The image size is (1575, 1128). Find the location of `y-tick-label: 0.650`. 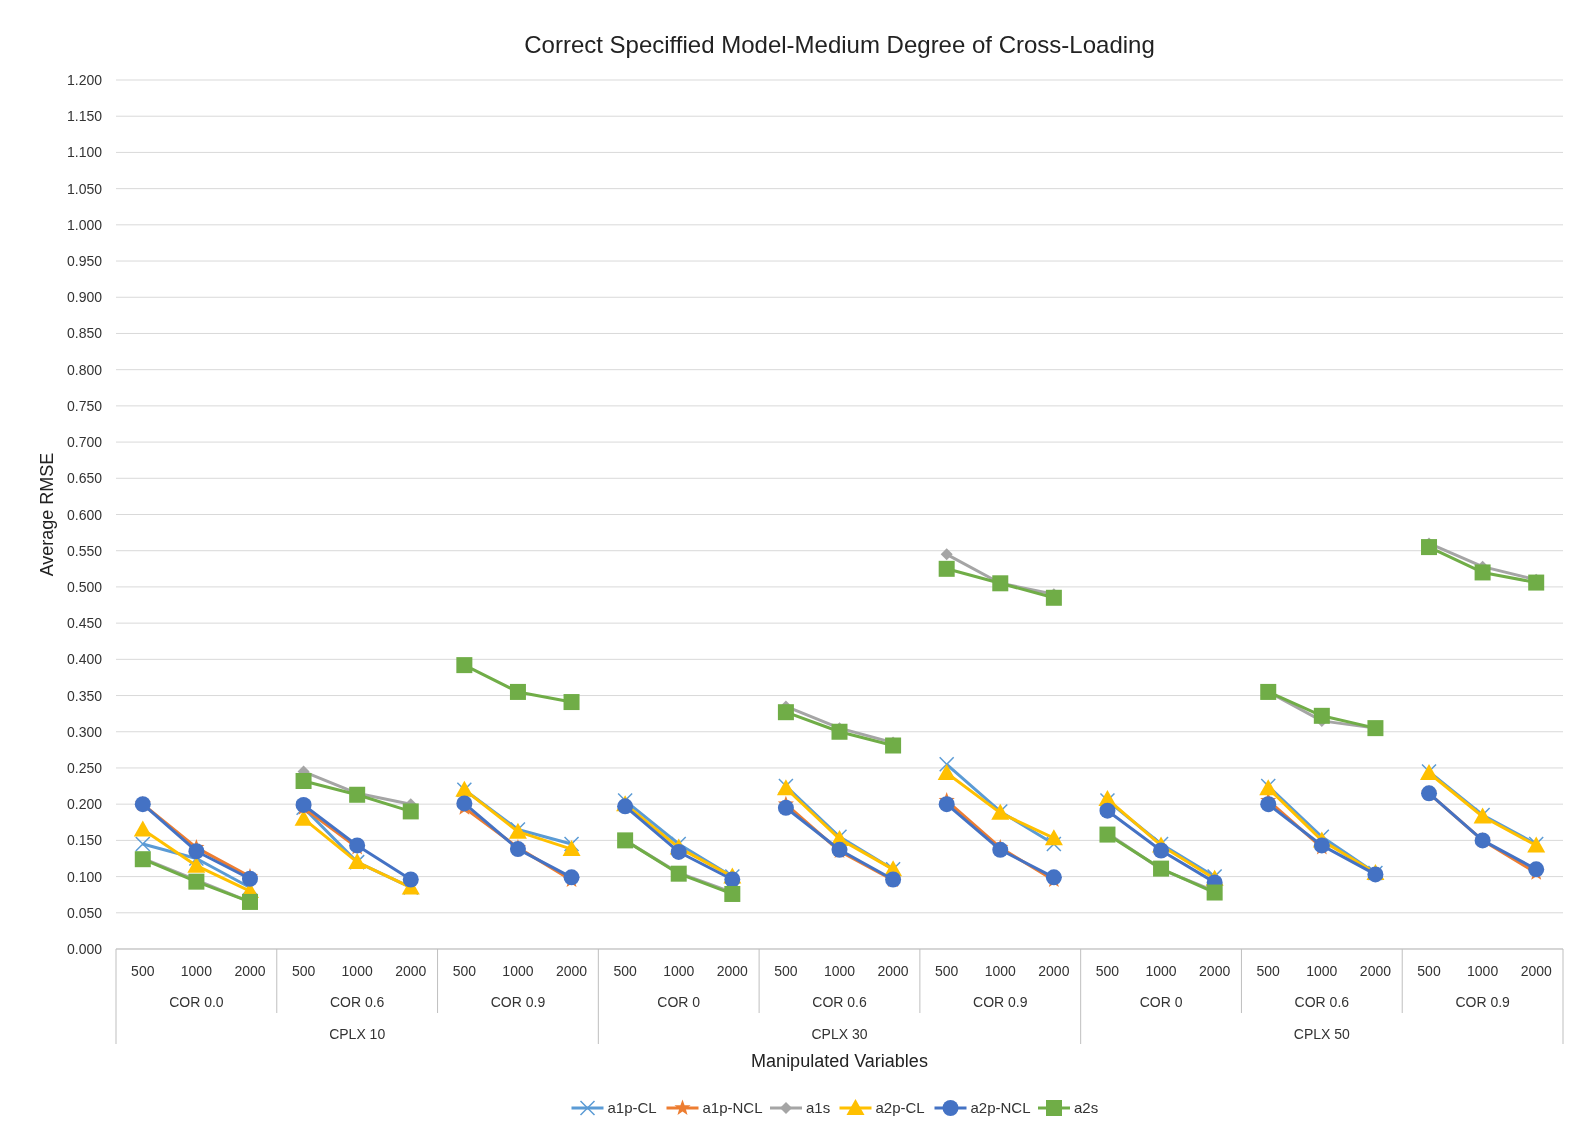

y-tick-label: 0.650 is located at coordinates (84, 478).